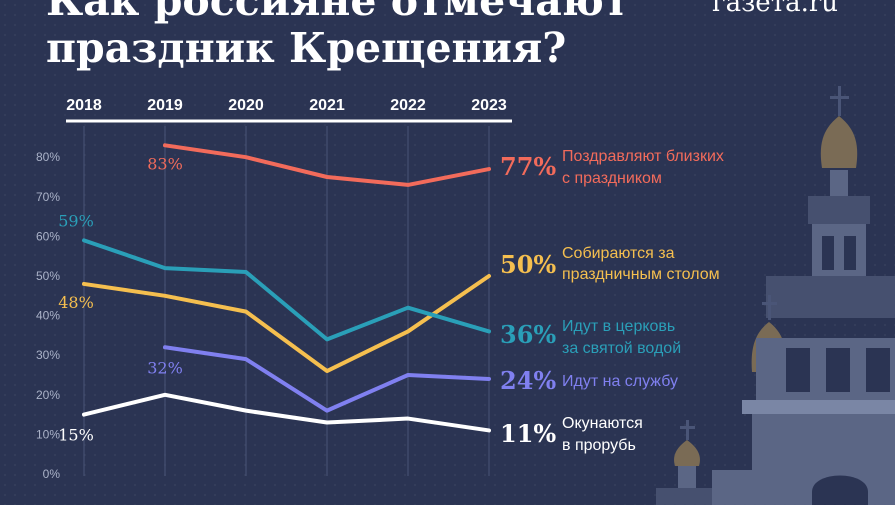  I want to click on y-tick-label-4: 40%, so click(48, 316).